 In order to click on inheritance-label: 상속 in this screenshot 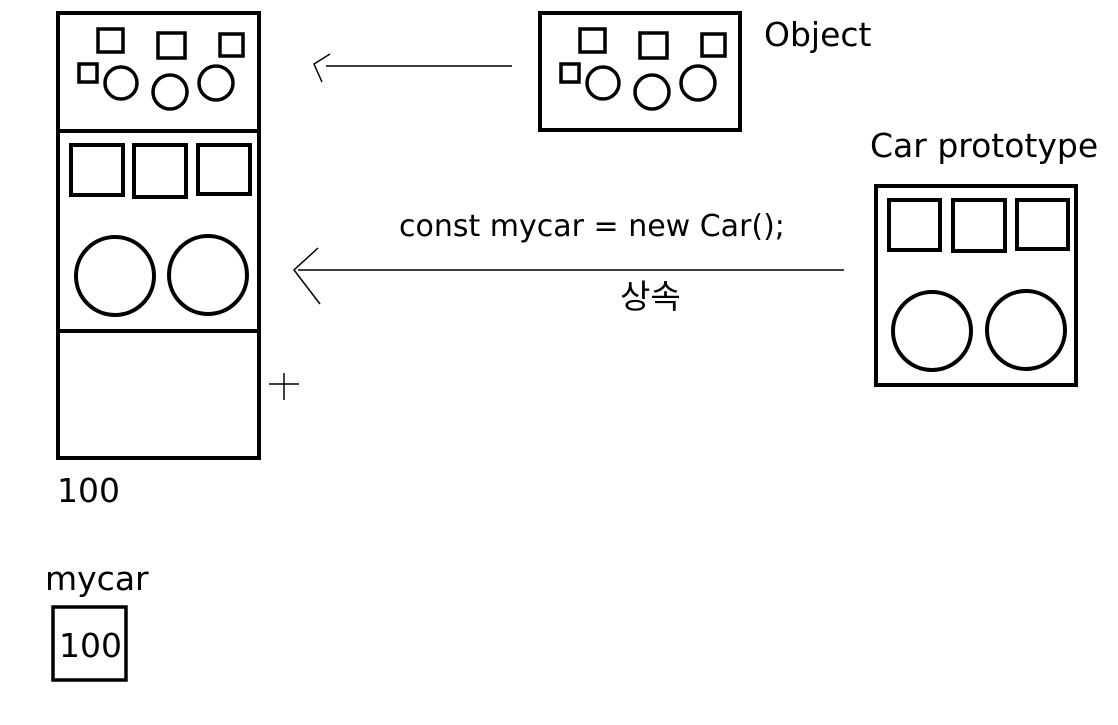, I will do `click(650, 296)`.